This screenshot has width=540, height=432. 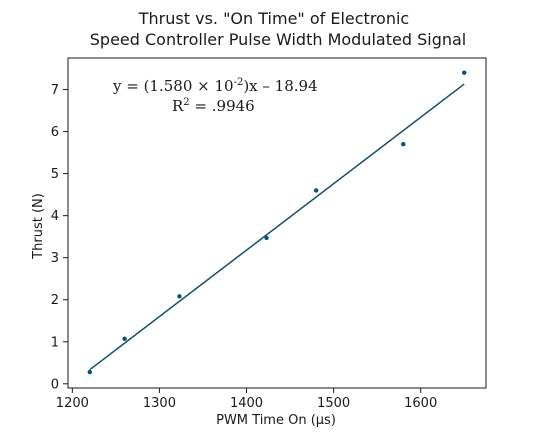 I want to click on y-tick-label: 4, so click(x=55, y=216).